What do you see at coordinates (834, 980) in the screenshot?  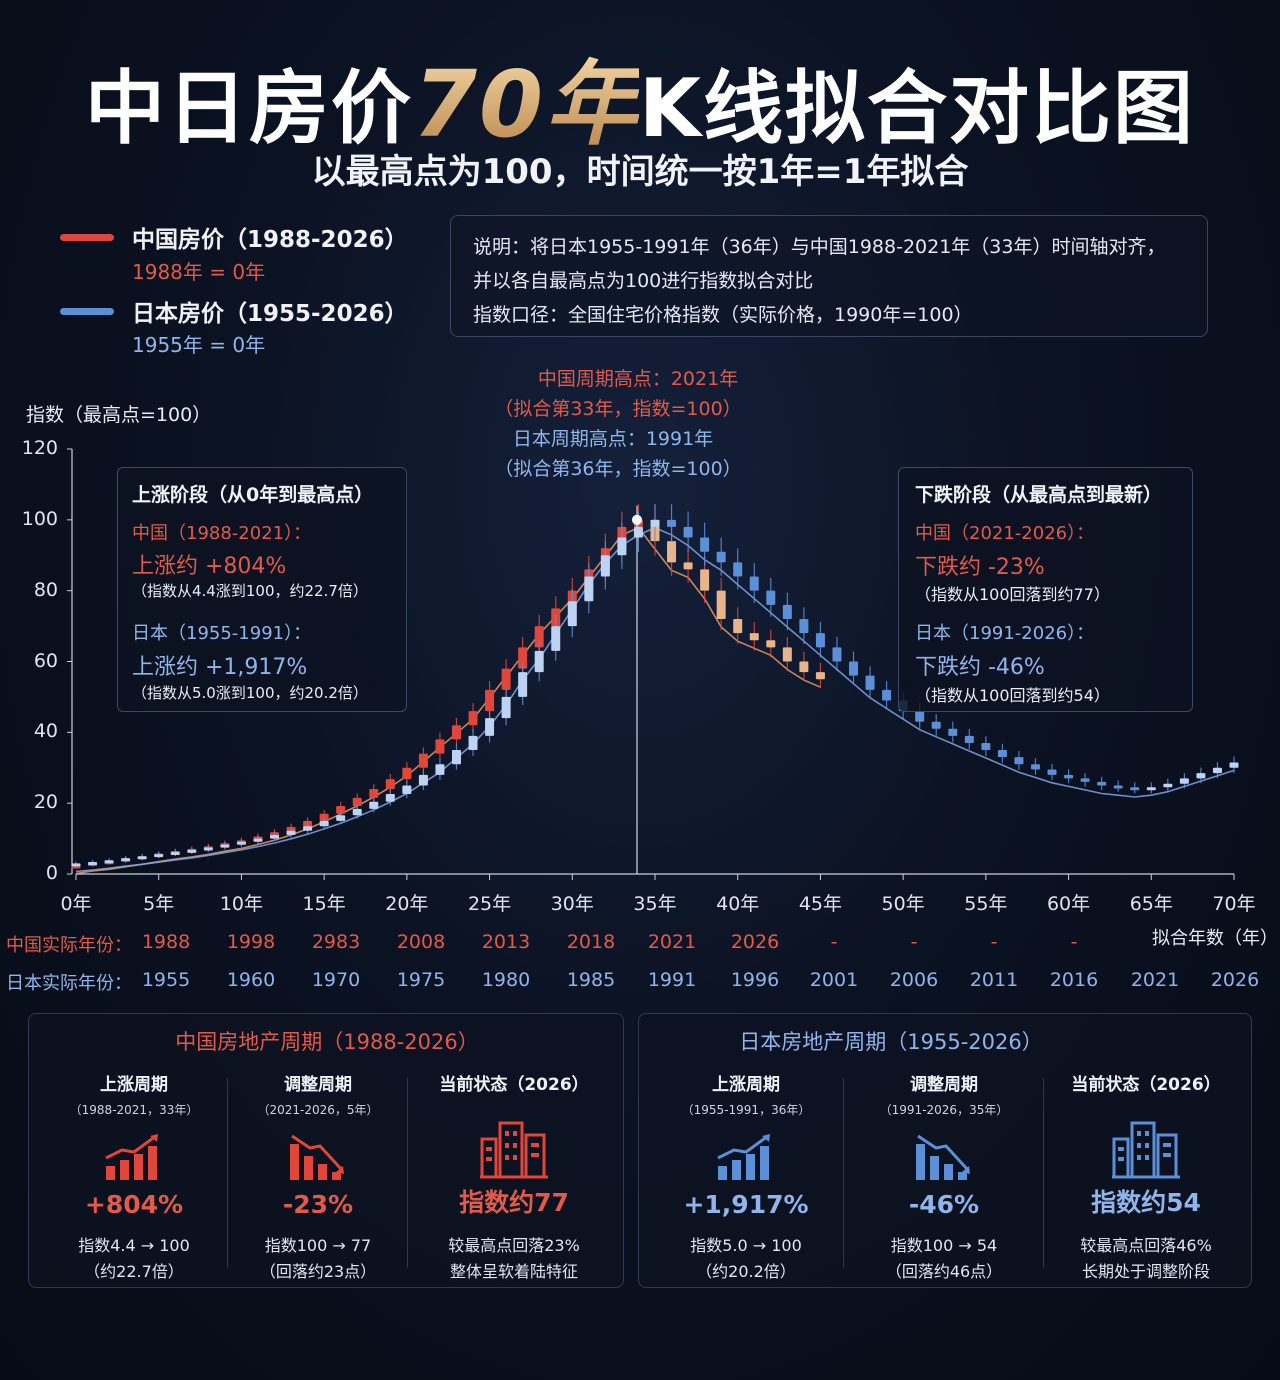 I see `jp-year-label: 2001` at bounding box center [834, 980].